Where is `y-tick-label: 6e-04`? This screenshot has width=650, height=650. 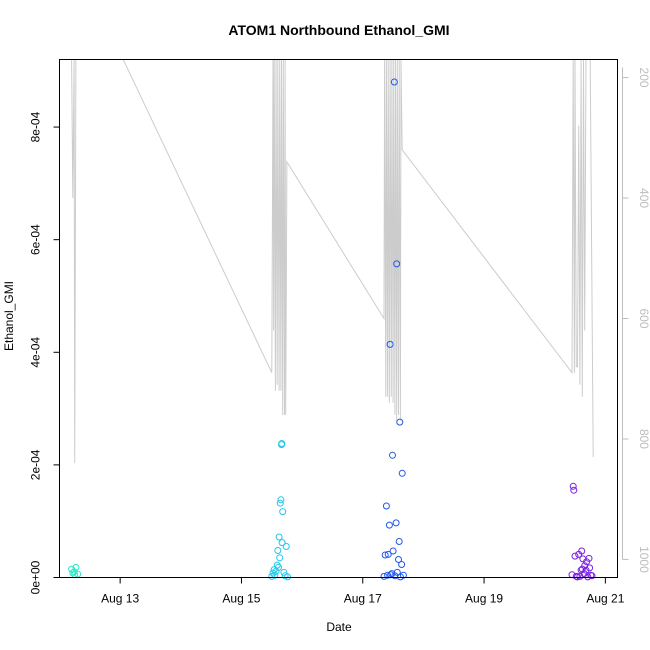 y-tick-label: 6e-04 is located at coordinates (36, 239).